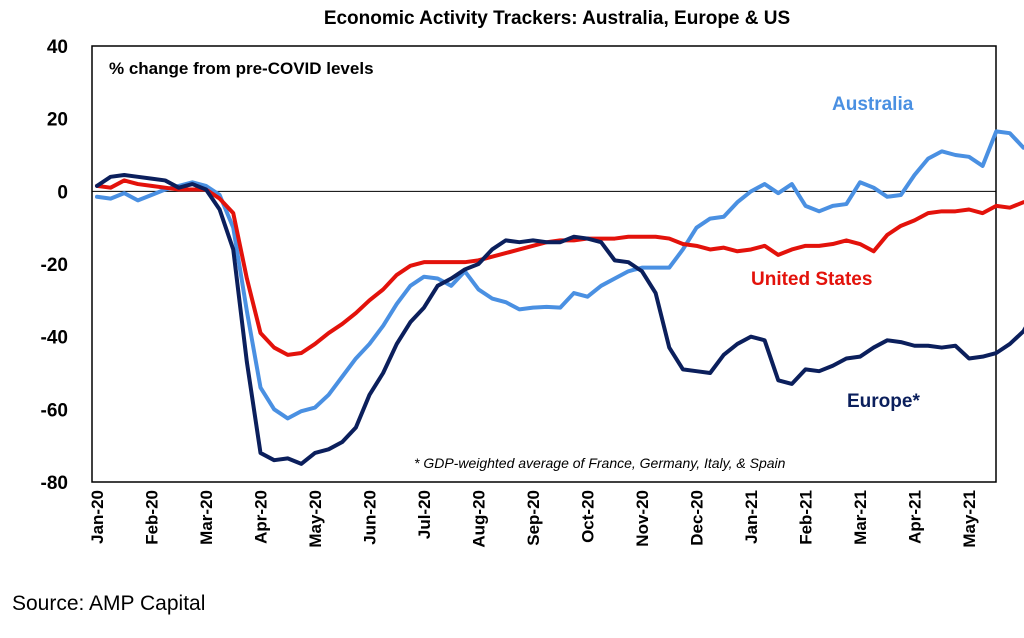 The width and height of the screenshot is (1024, 638). What do you see at coordinates (54, 483) in the screenshot?
I see `y-tick-label: -80` at bounding box center [54, 483].